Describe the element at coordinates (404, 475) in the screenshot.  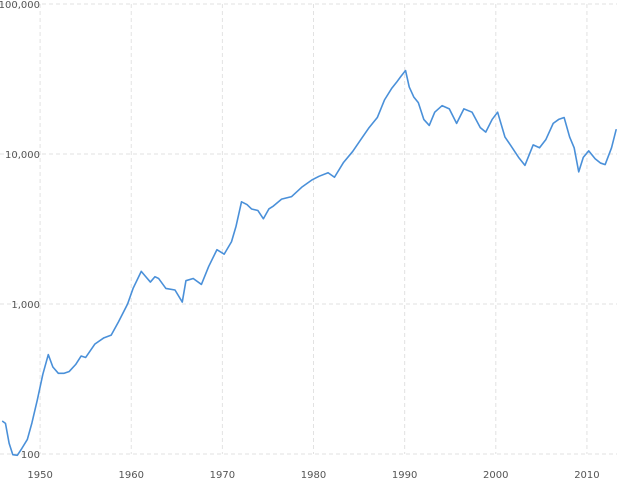
I see `x-tick-label: 1990` at that location.